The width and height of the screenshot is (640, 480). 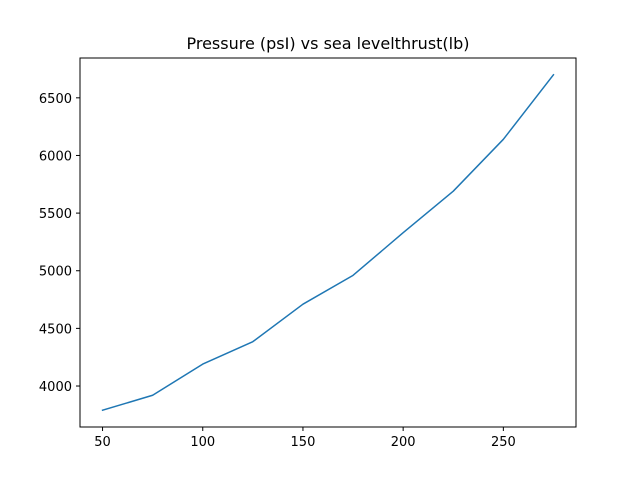 I want to click on y-tick-label: 4500, so click(x=55, y=329).